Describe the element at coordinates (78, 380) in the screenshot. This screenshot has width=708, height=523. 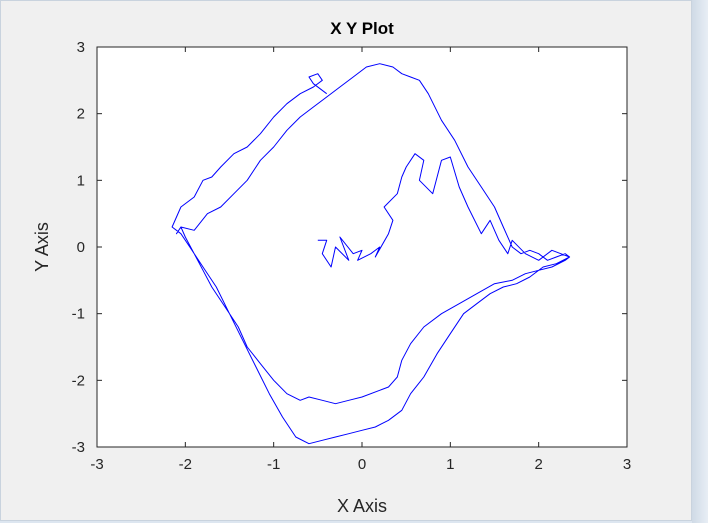
I see `y-tick-label: -2` at that location.